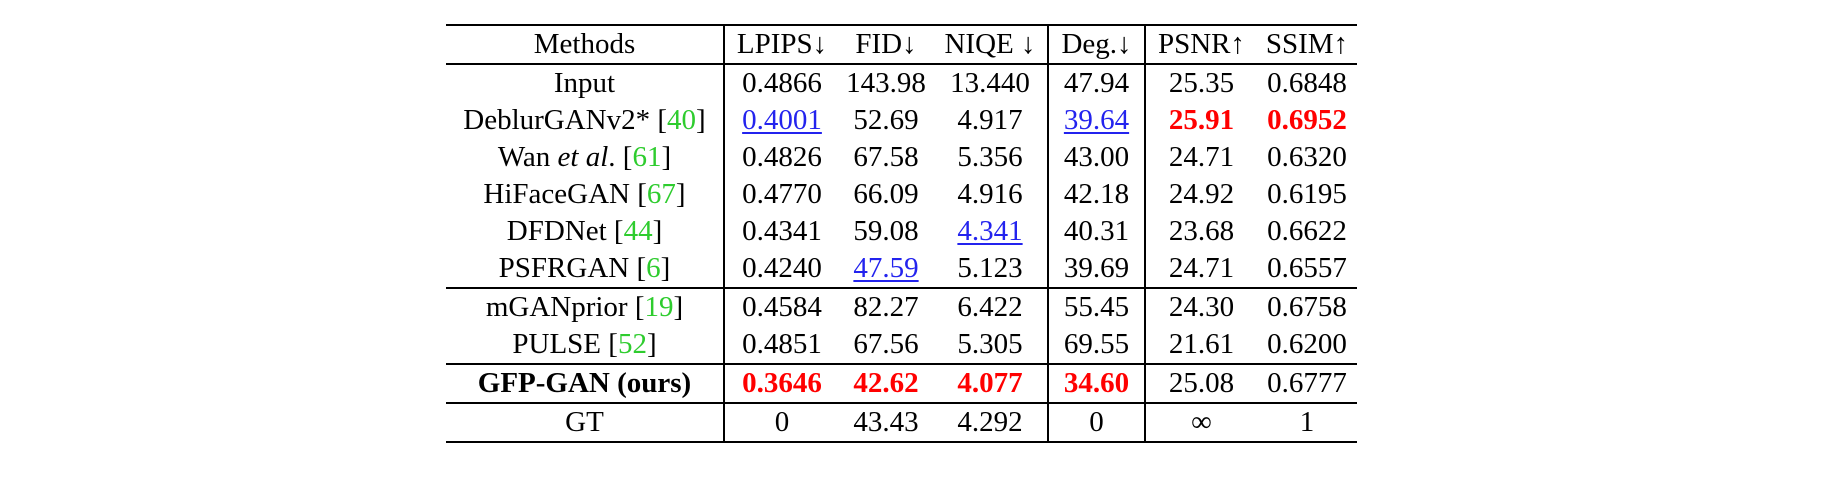 The image size is (1824, 477). What do you see at coordinates (886, 422) in the screenshot?
I see `fid-cell: 43.43` at bounding box center [886, 422].